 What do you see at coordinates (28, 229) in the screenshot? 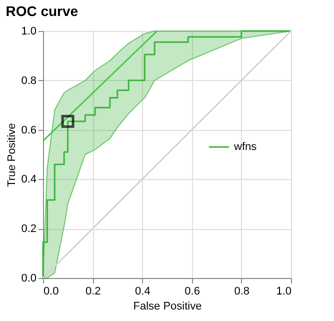
I see `y-tick-label: 0.2` at bounding box center [28, 229].